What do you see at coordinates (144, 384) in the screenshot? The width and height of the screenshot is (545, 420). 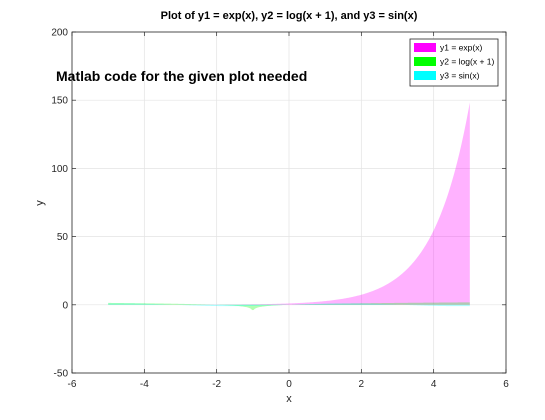 I see `x-tick-label: -4` at bounding box center [144, 384].